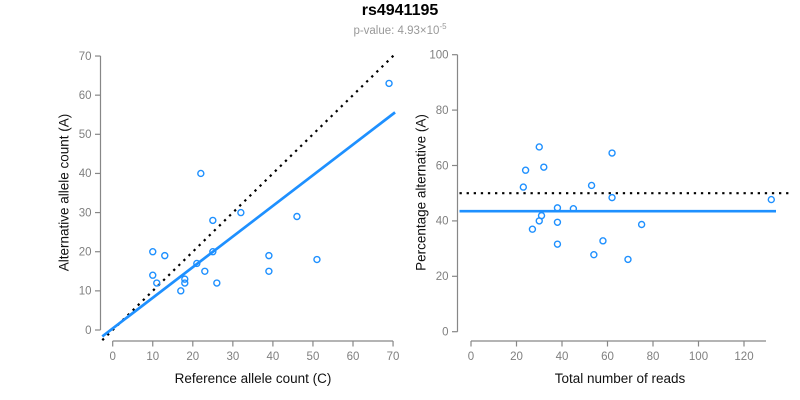 The height and width of the screenshot is (400, 800). I want to click on y-axis-tick-label: 30, so click(85, 213).